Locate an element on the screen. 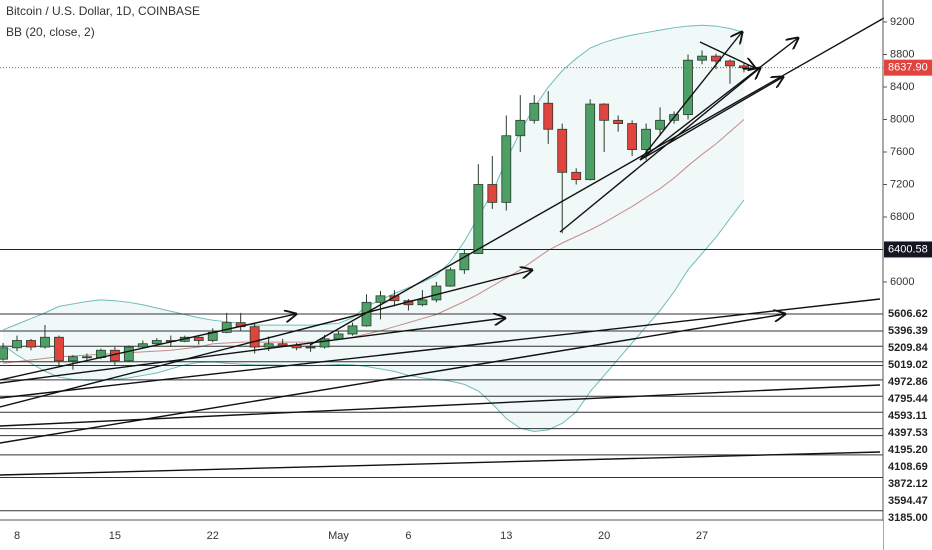 Image resolution: width=932 pixels, height=550 pixels. level-label: 5019.02 is located at coordinates (908, 365).